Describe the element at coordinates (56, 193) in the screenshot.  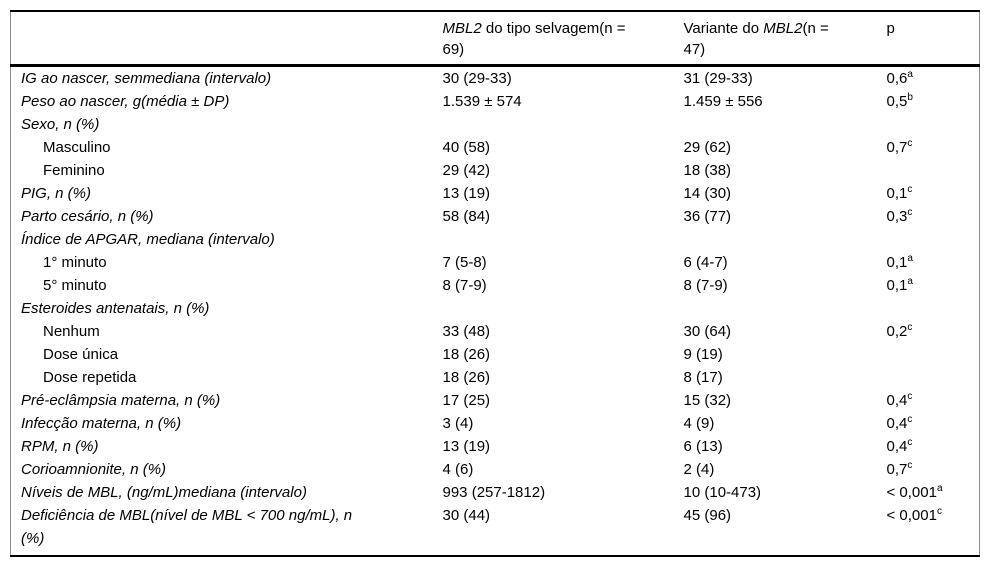
I see `row-label: PIG, n (%)` at that location.